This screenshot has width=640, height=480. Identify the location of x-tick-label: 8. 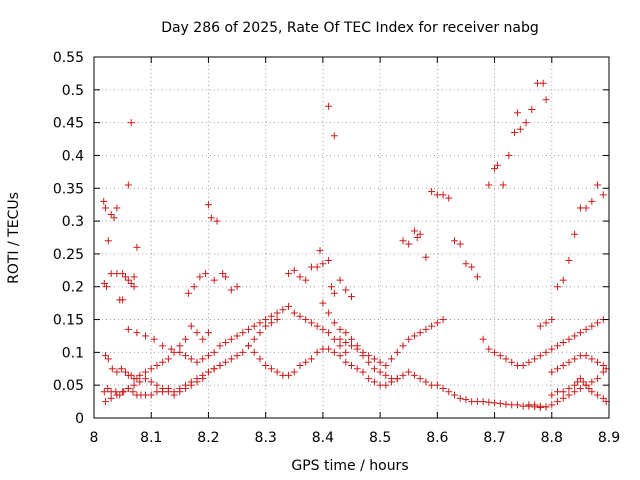
(94, 438).